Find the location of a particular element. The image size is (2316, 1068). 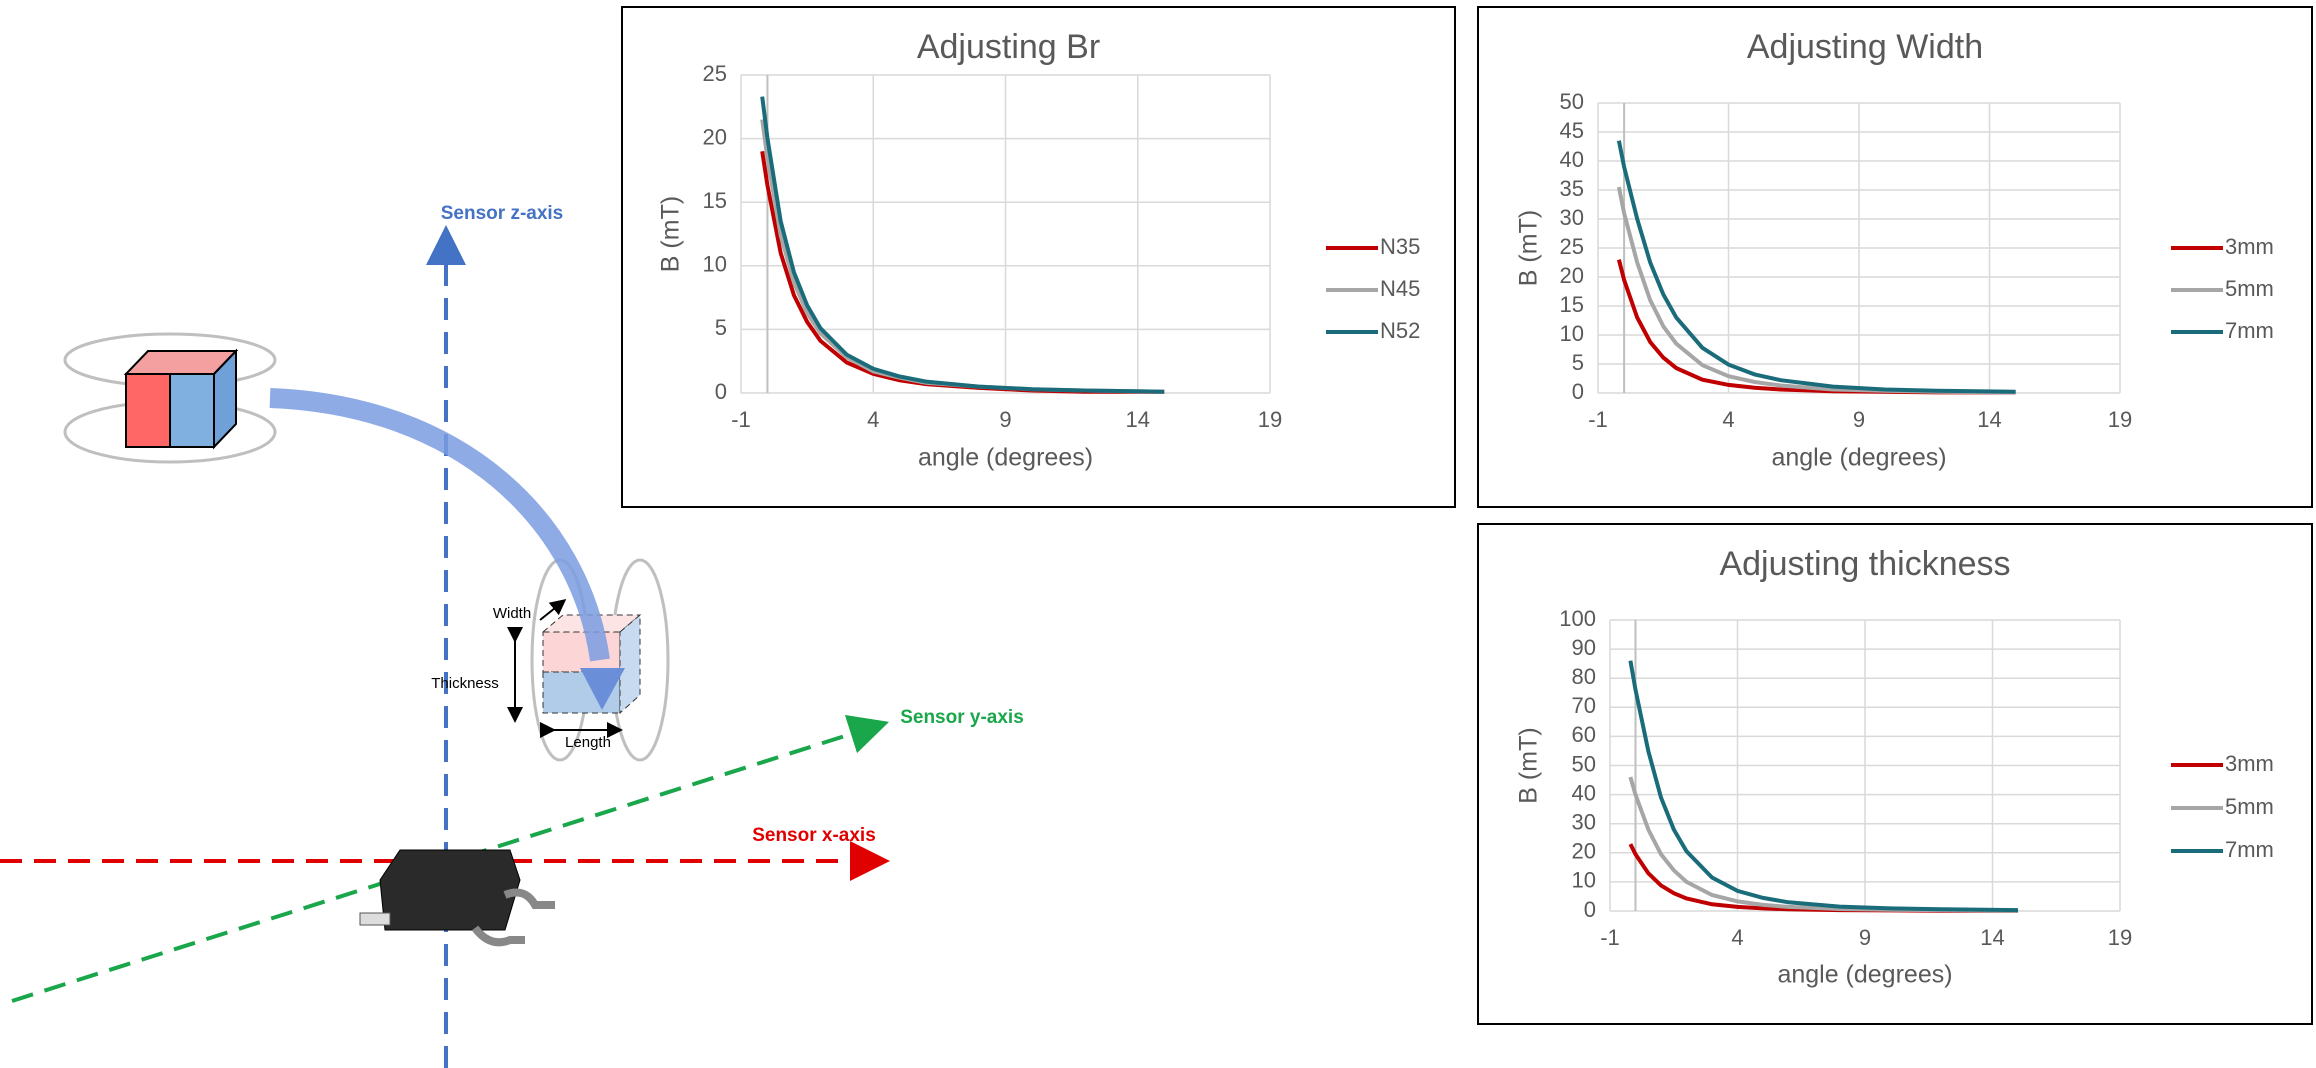

y-tick-label: 60 is located at coordinates (1584, 734).